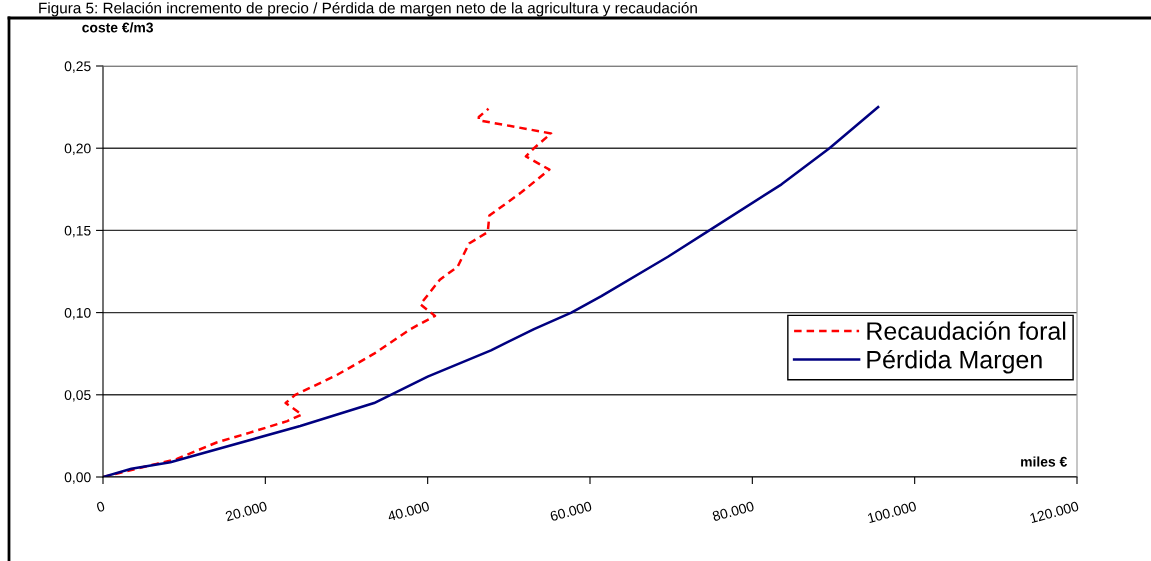 This screenshot has height=561, width=1151. I want to click on y-axis-title: coste €/m3, so click(118, 27).